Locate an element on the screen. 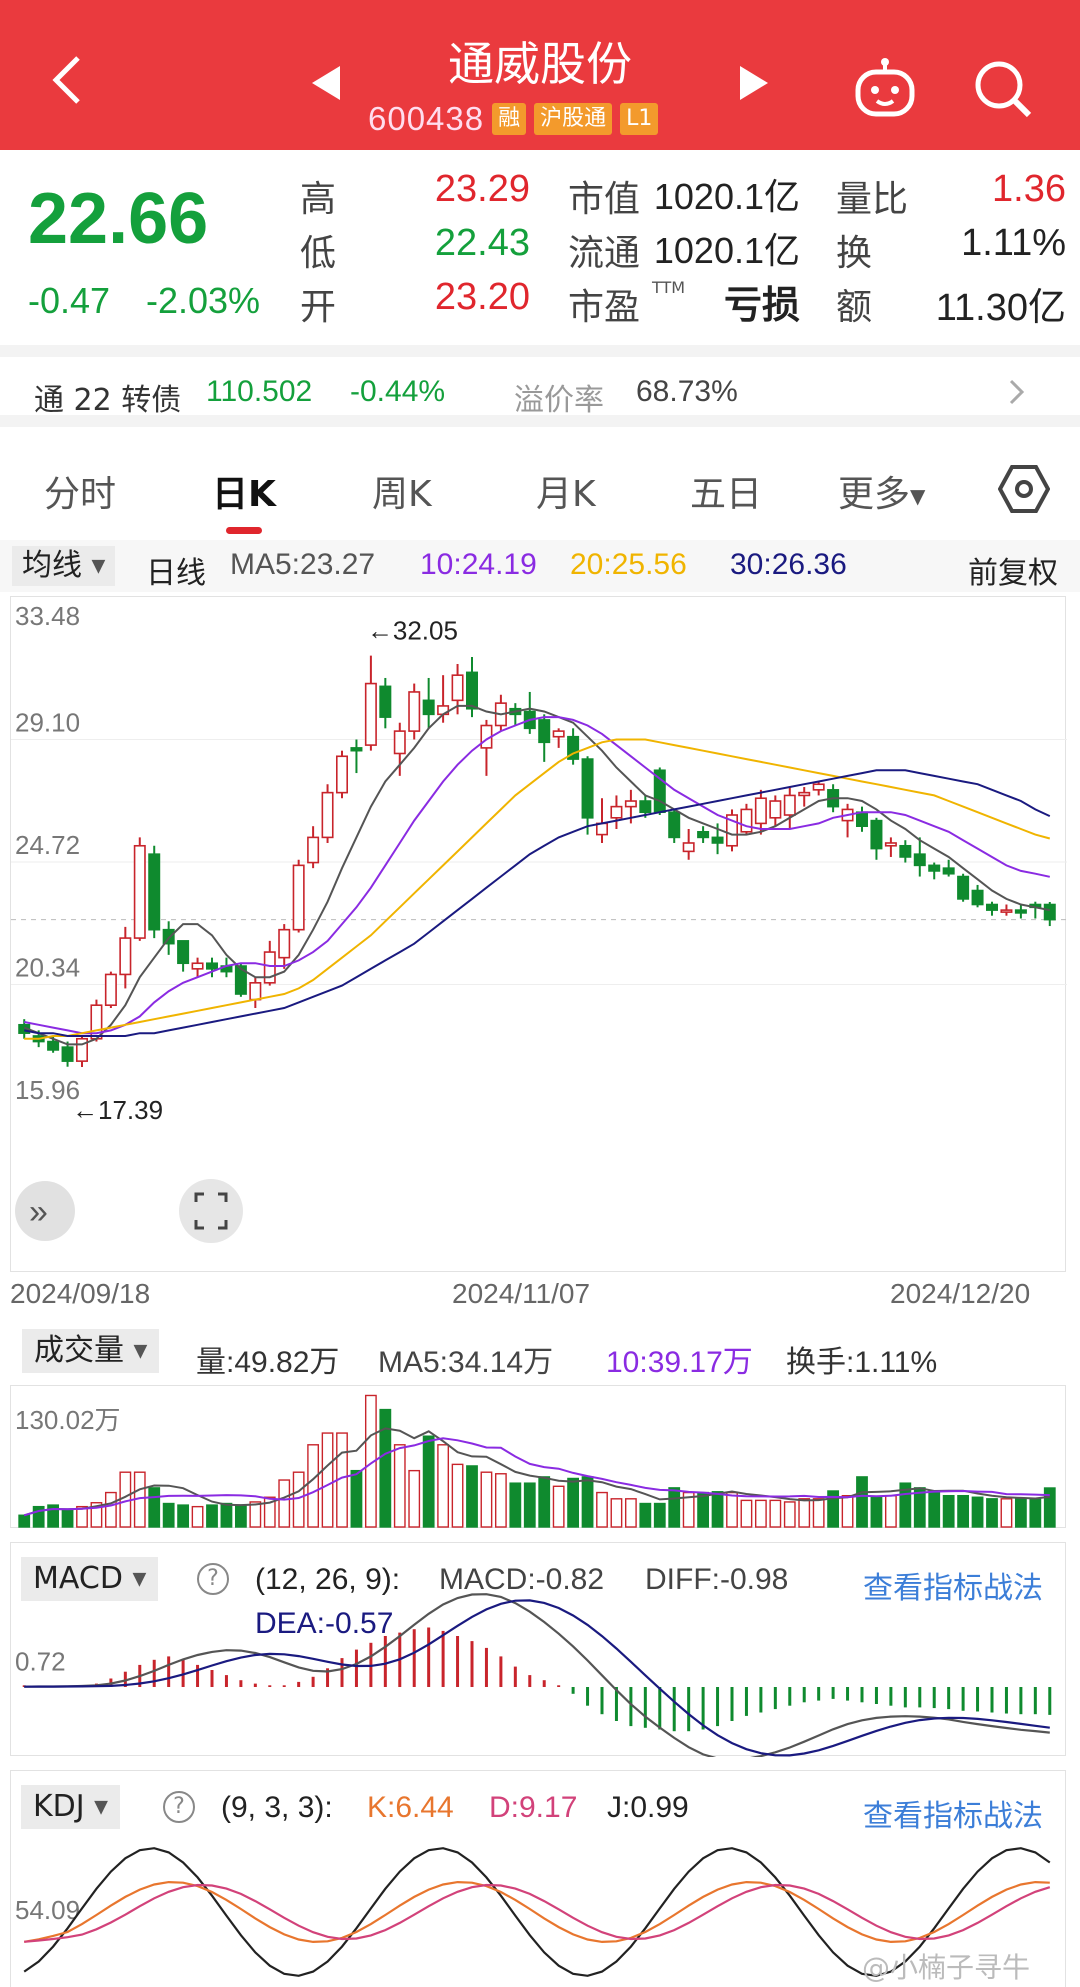 The width and height of the screenshot is (1080, 1987). kdj-strategy-link: 查看指标战法 is located at coordinates (953, 1816).